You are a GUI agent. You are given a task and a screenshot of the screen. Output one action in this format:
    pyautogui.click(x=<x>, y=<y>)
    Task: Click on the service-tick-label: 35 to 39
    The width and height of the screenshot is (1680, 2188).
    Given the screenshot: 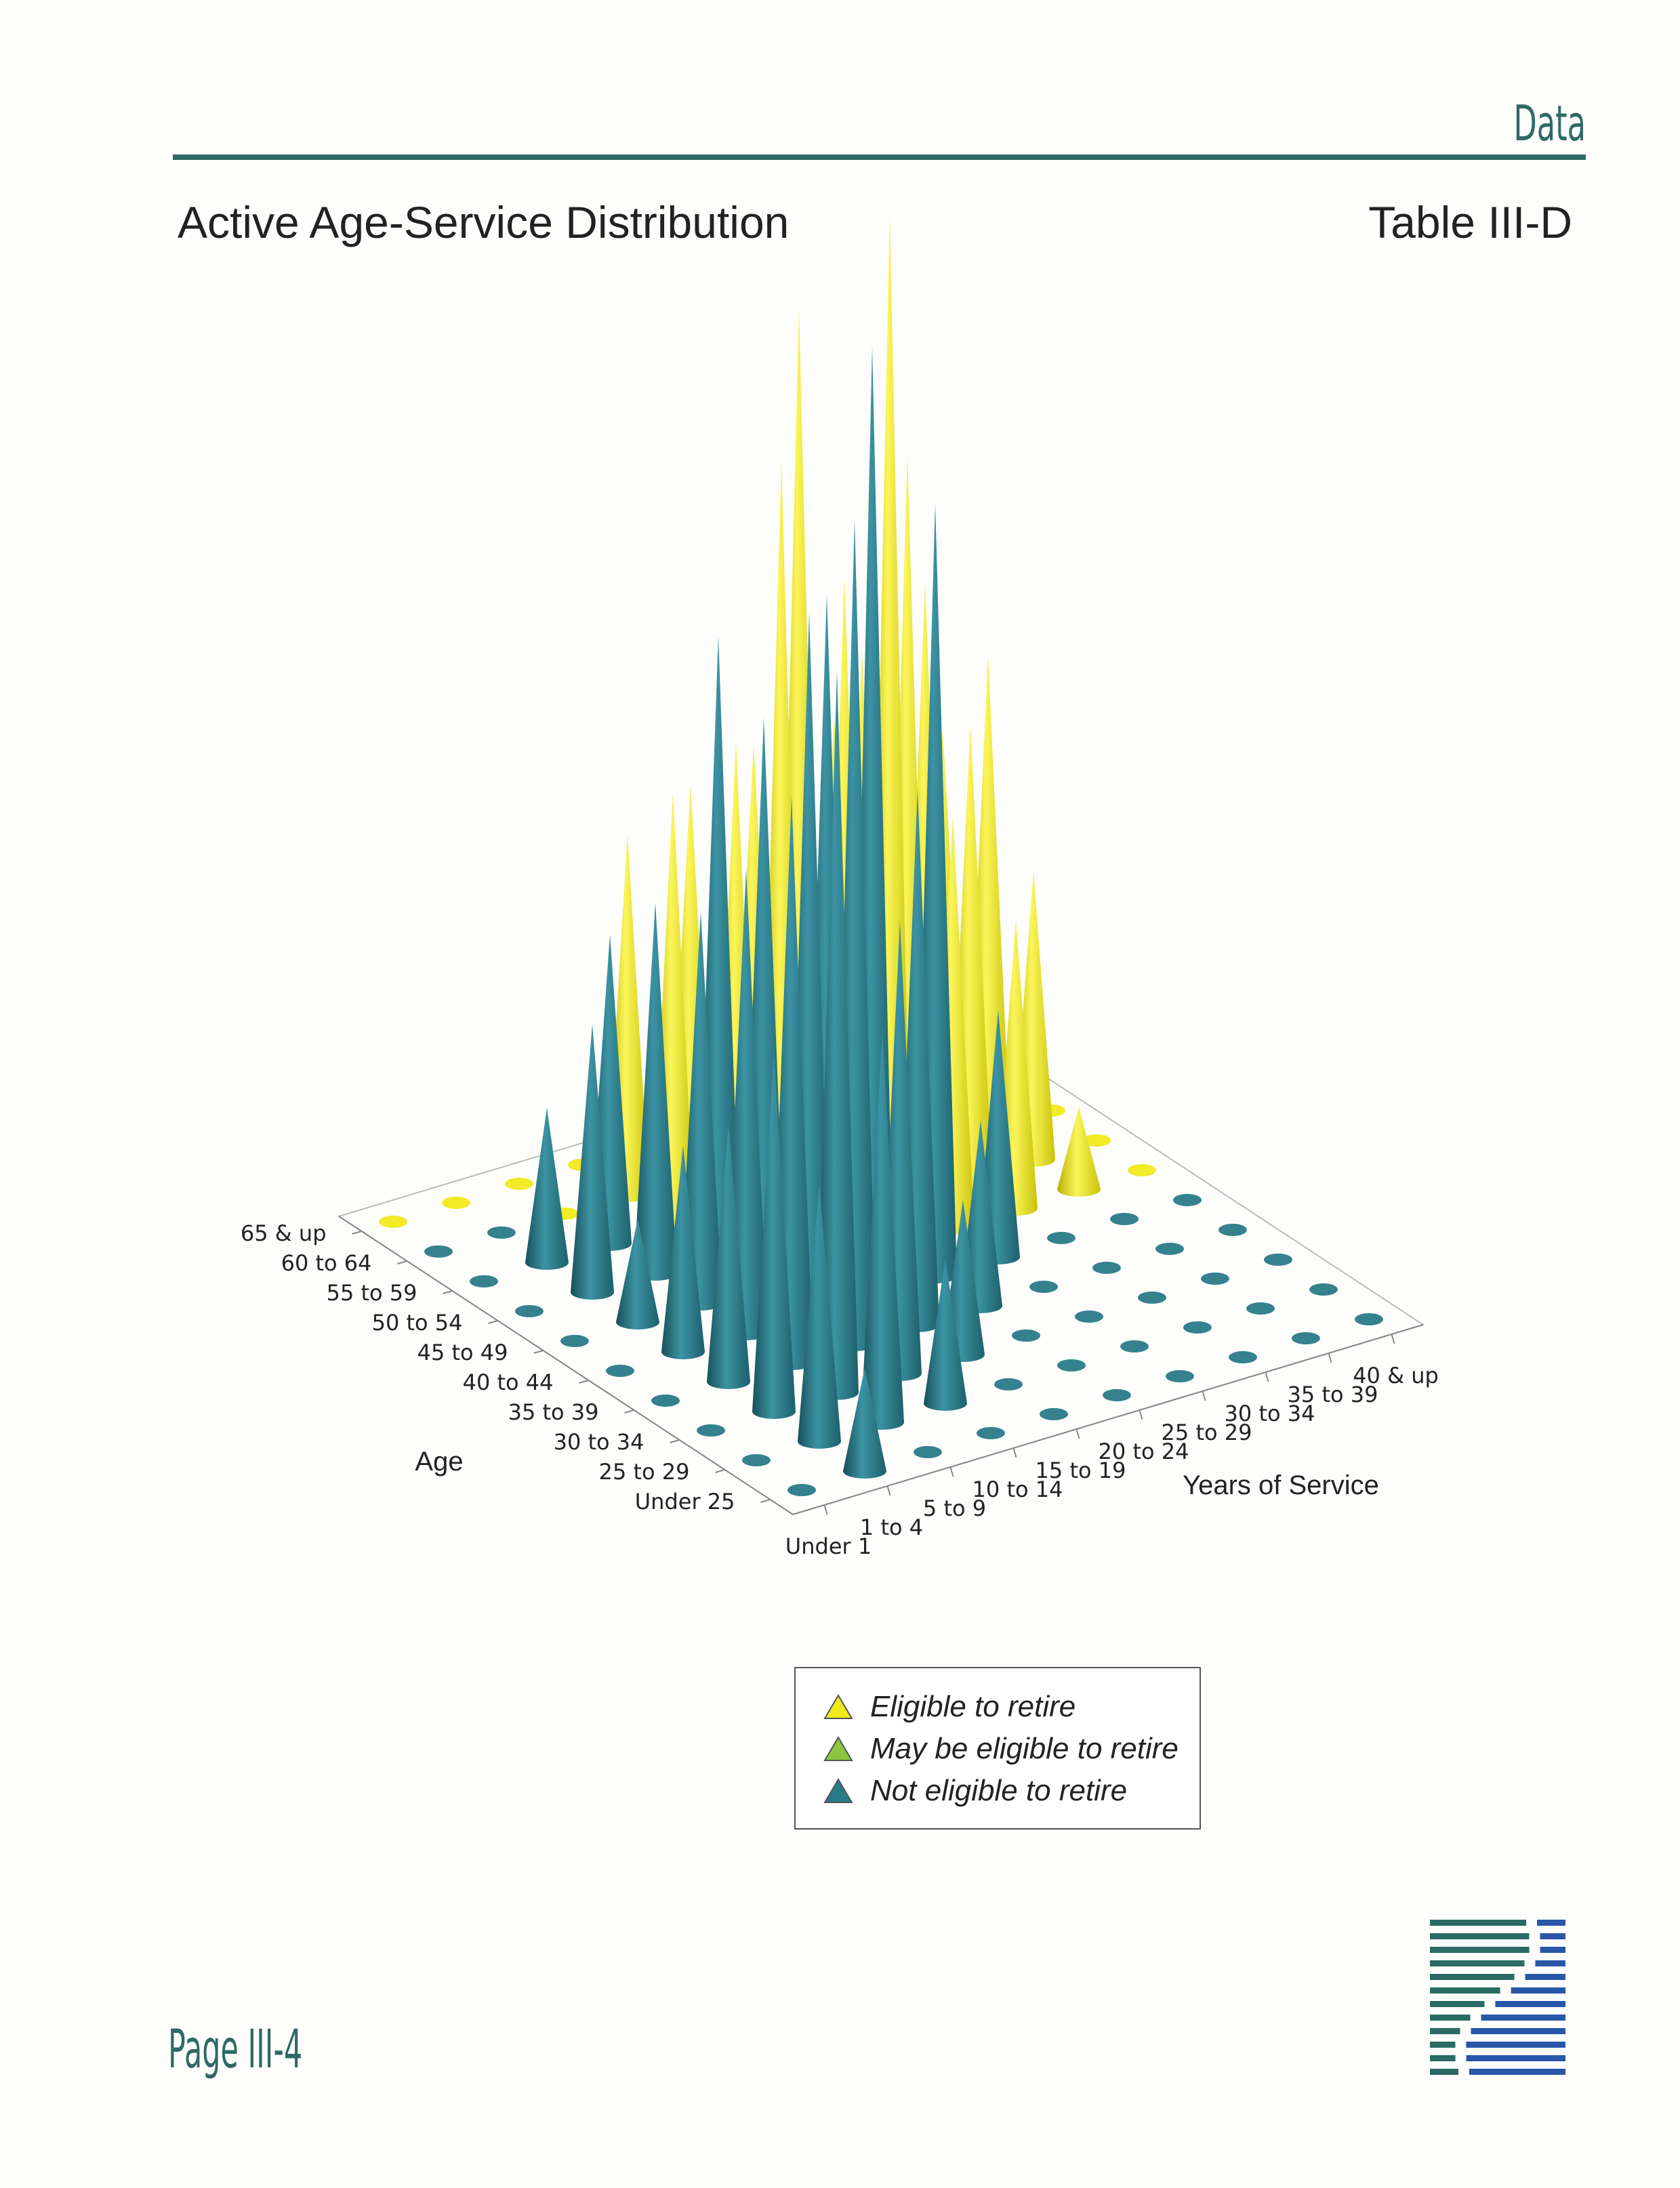 What is the action you would take?
    pyautogui.click(x=1333, y=1394)
    